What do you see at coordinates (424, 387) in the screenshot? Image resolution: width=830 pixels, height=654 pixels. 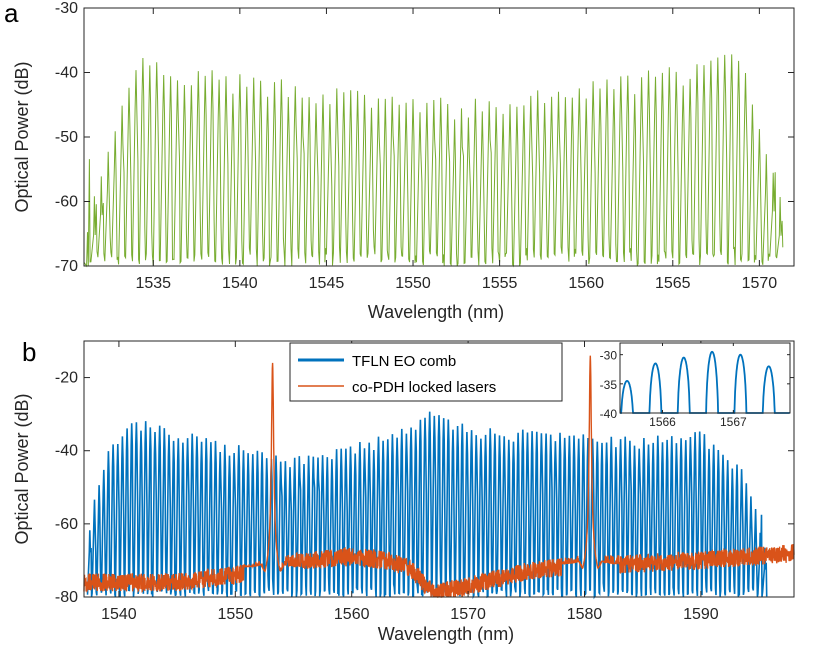 I see `legend-label-co-pdh-locked-lasers: co-PDH locked lasers` at bounding box center [424, 387].